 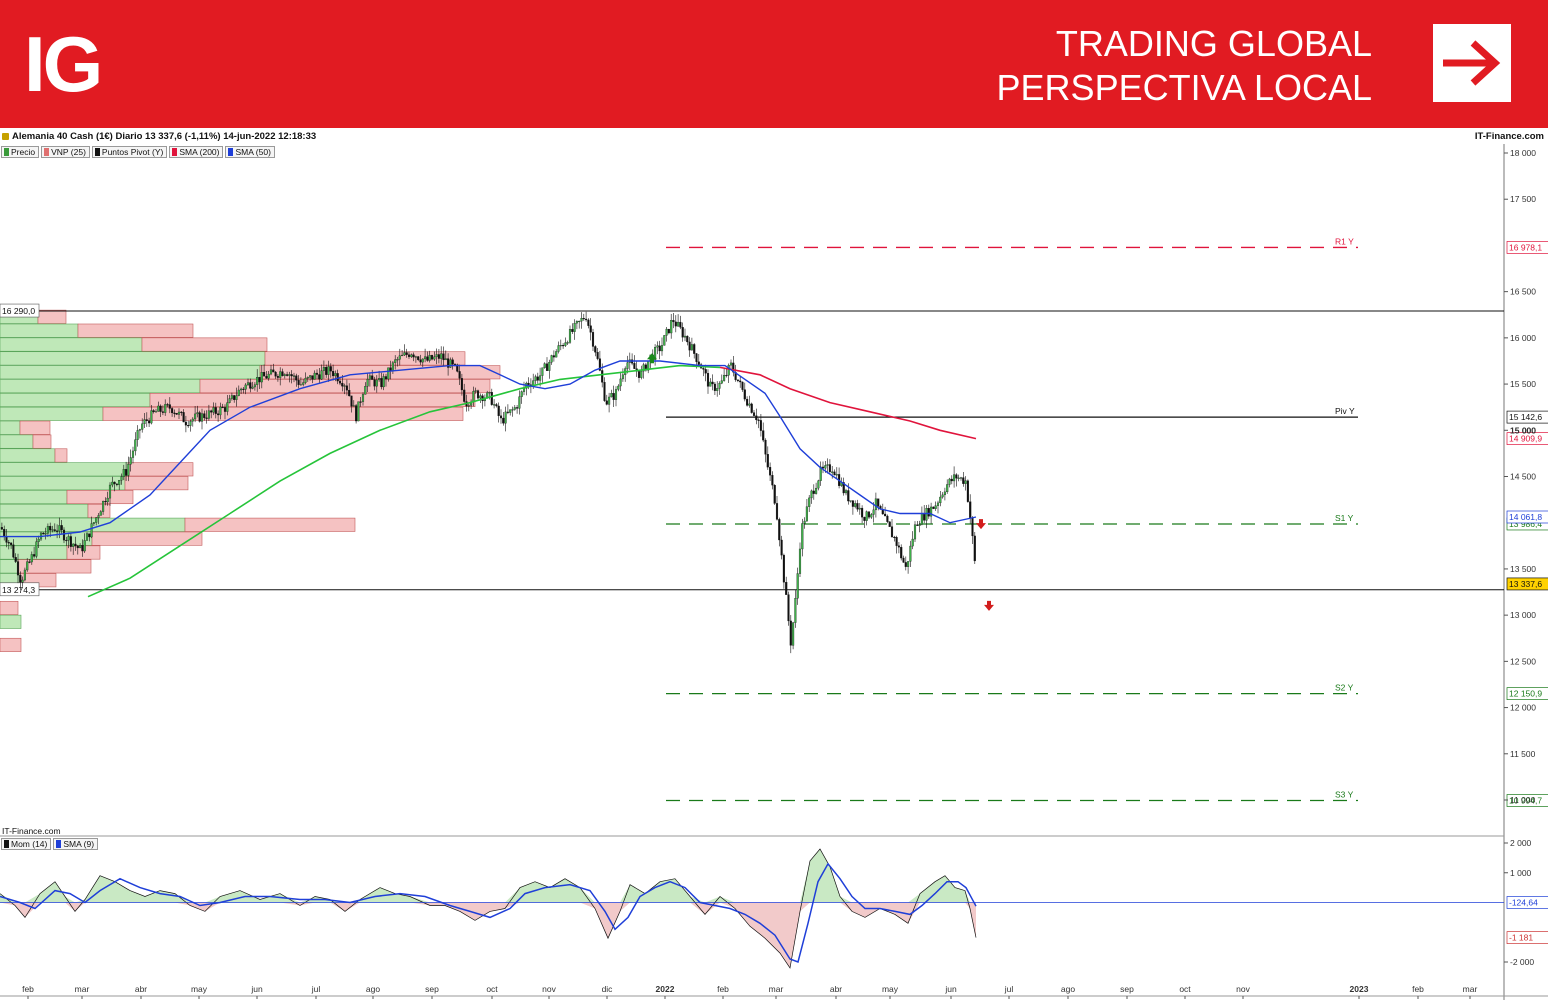 I want to click on legend-item: Precio, so click(x=20, y=152).